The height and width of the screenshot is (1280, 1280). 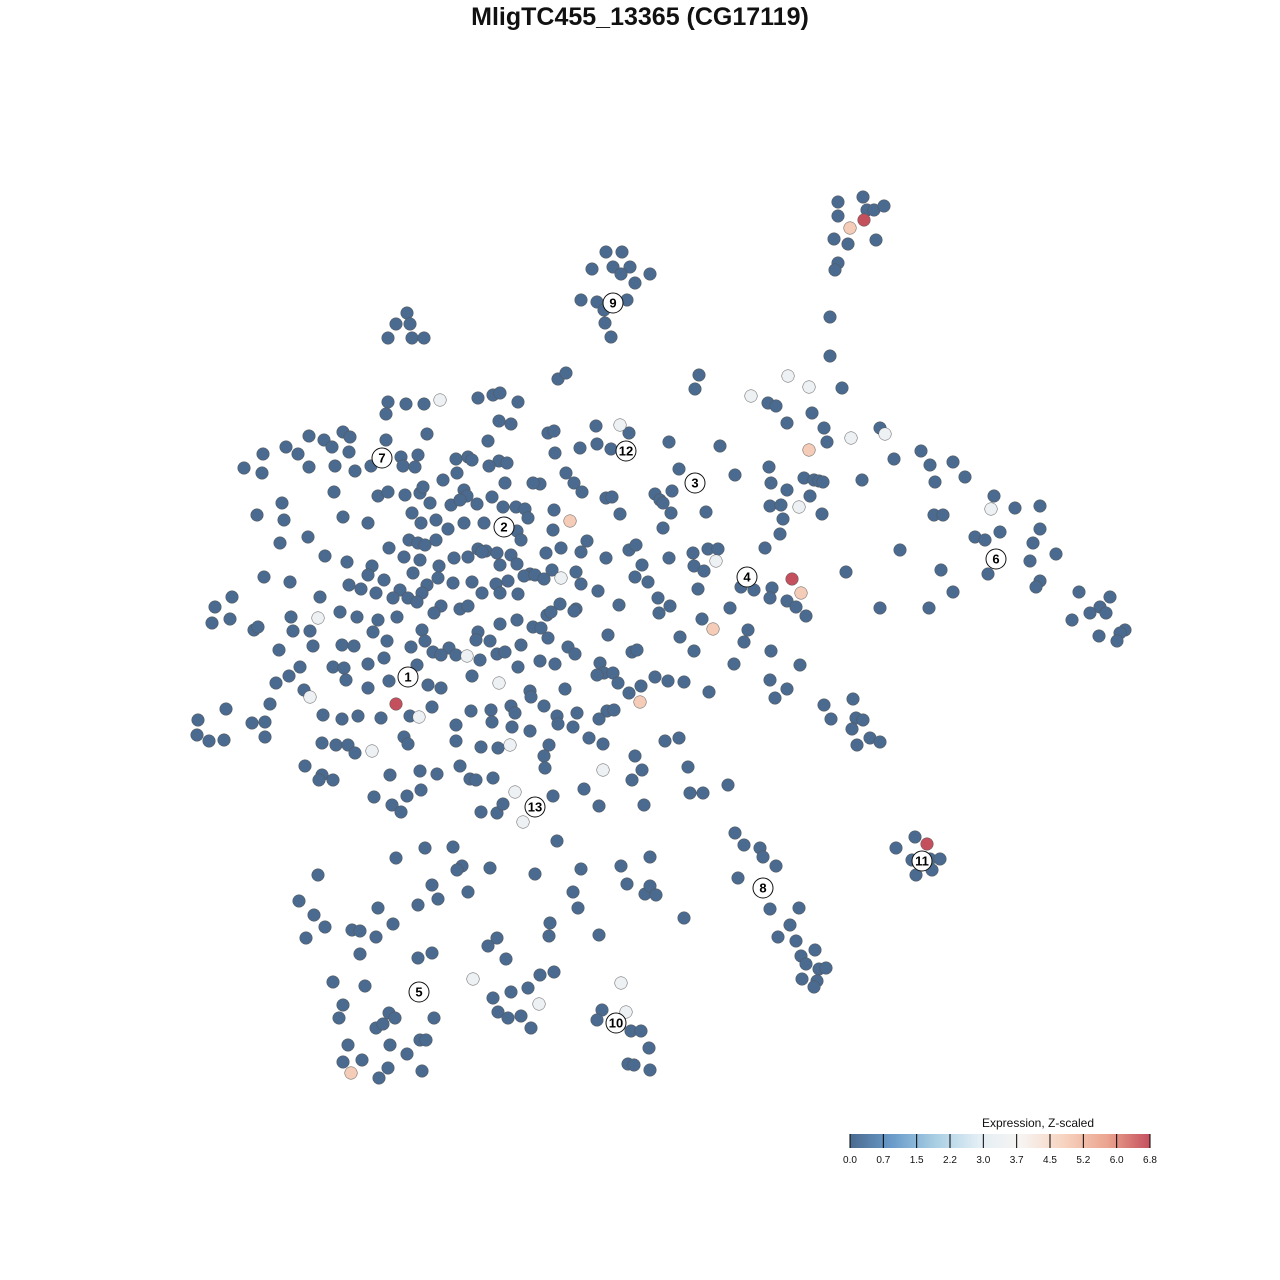 I want to click on legend-tick-label: 6.8, so click(x=1150, y=1160).